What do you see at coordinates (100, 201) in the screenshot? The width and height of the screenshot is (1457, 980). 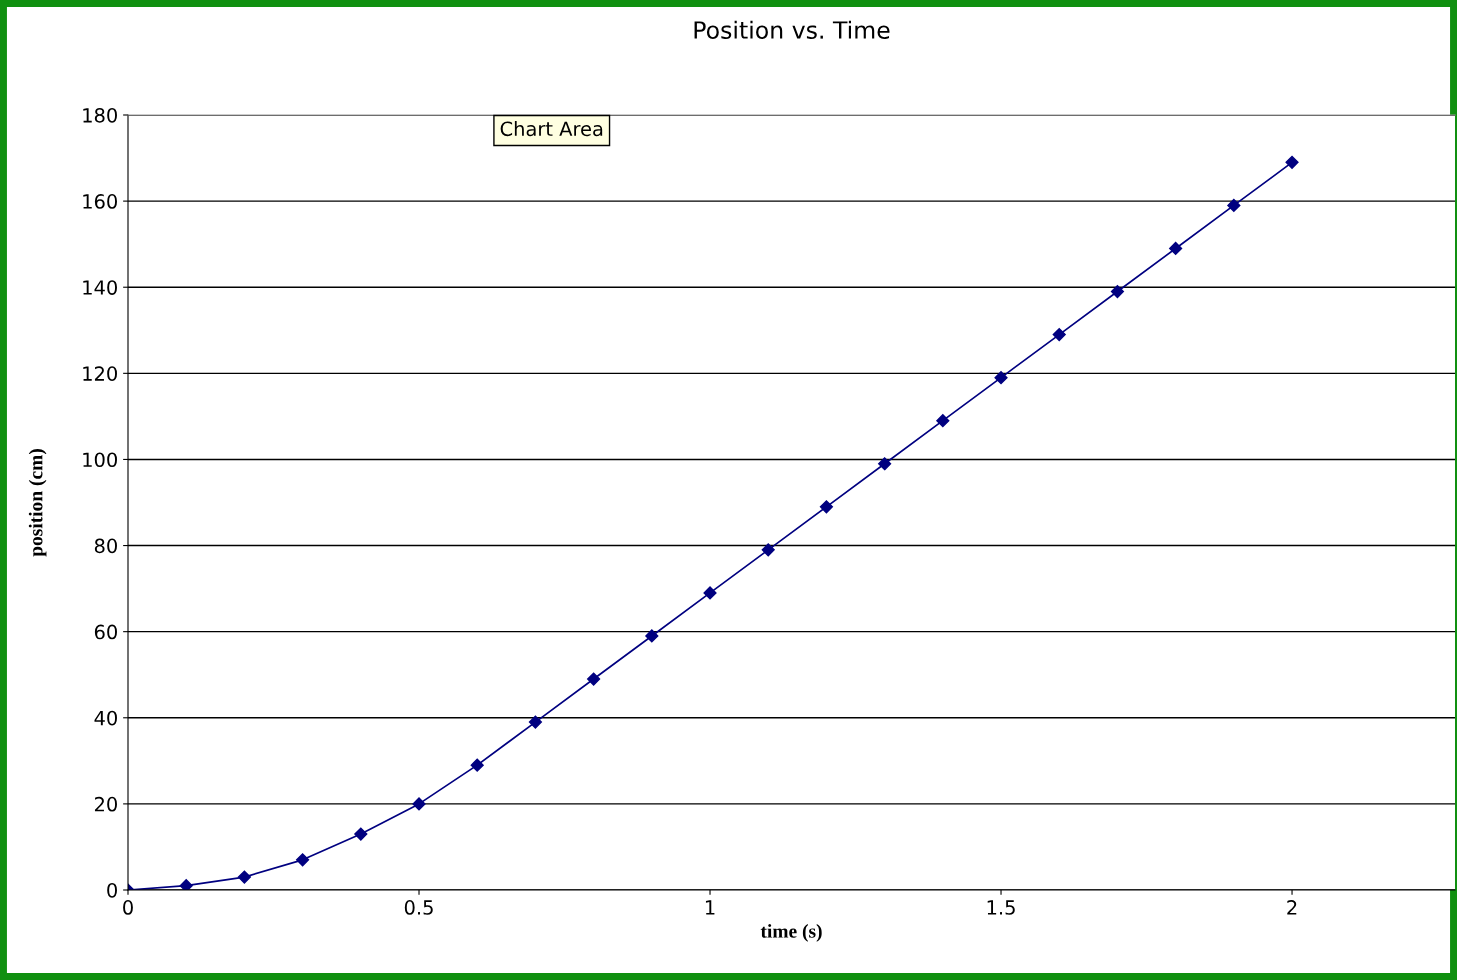 I see `y-tick-label: 160` at bounding box center [100, 201].